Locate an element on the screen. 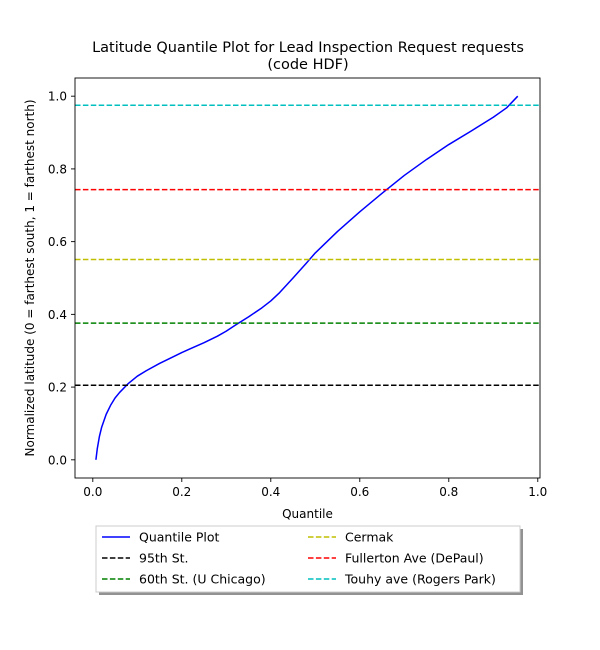 Image resolution: width=600 pixels, height=650 pixels. y-tick-label: 0.2 is located at coordinates (57, 388).